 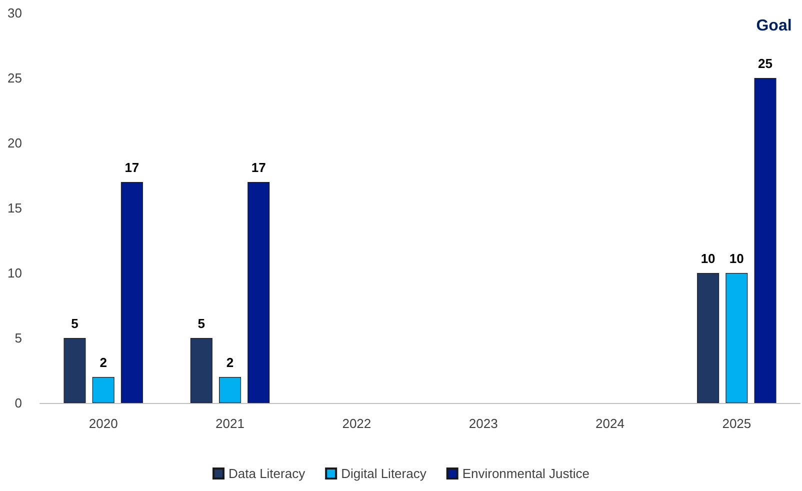 I want to click on x-tick-label: 2023, so click(x=483, y=423).